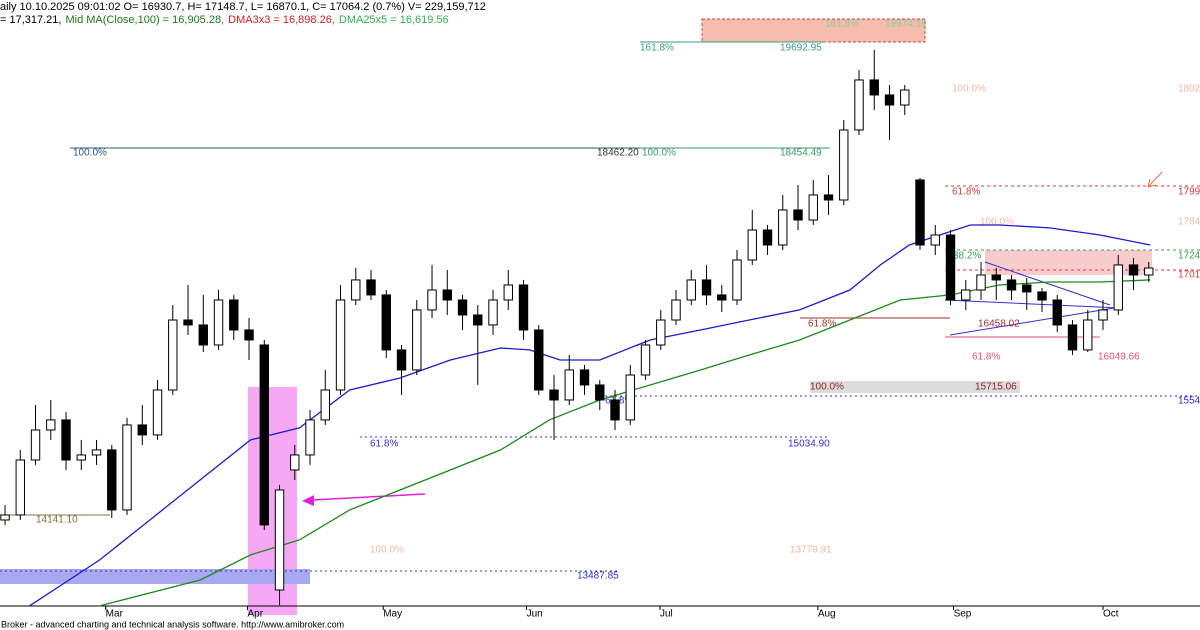 Image resolution: width=1200 pixels, height=630 pixels. Describe the element at coordinates (1155, 179) in the screenshot. I see `marker-arrow` at that location.